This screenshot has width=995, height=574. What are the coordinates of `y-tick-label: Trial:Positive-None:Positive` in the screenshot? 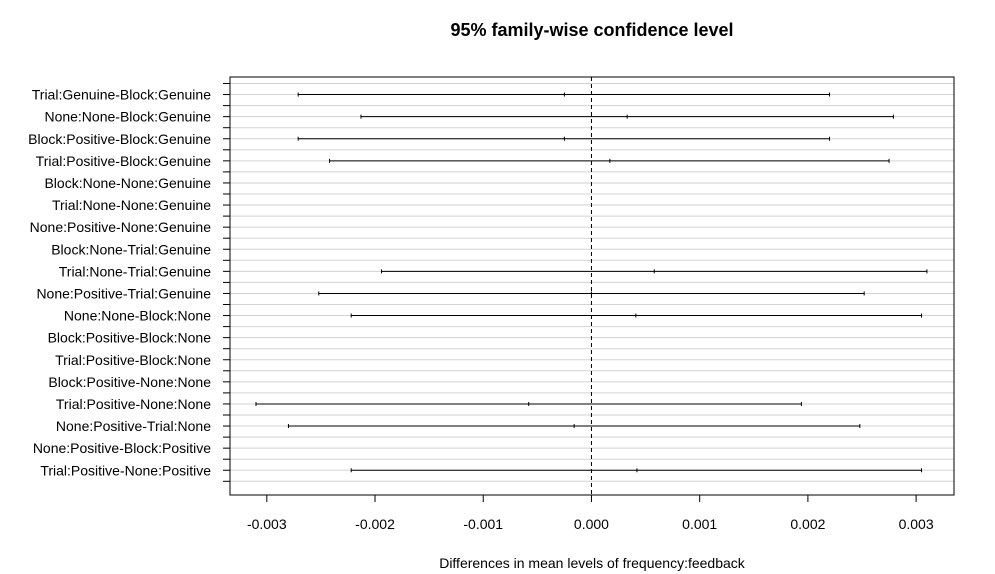 It's located at (125, 470).